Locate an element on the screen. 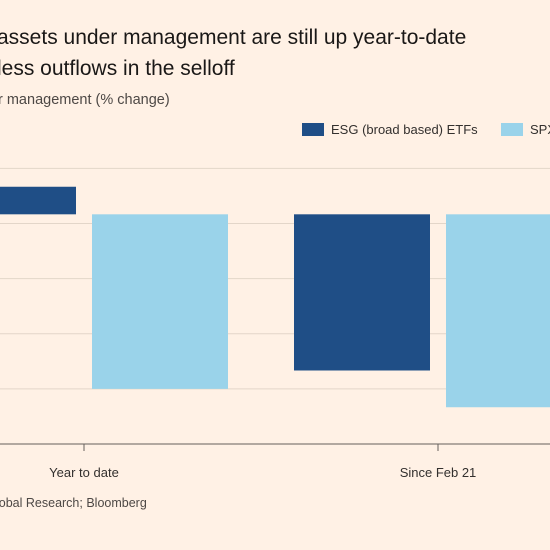  x-tick-label: Since Feb 21 is located at coordinates (438, 472).